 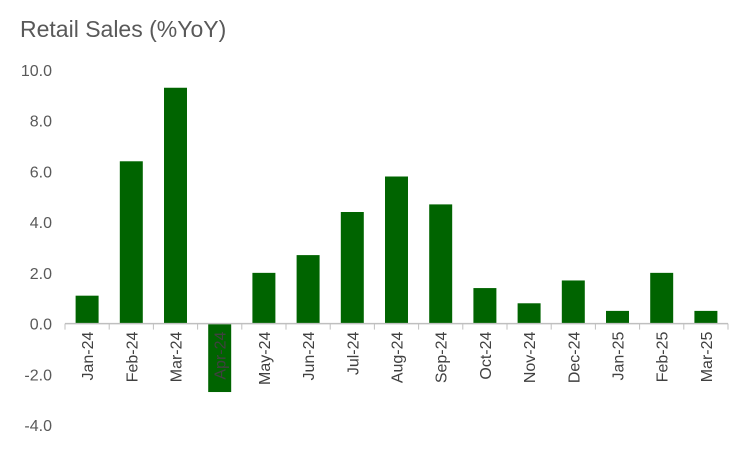 I want to click on x-tick-label: Feb-24, so click(x=132, y=356).